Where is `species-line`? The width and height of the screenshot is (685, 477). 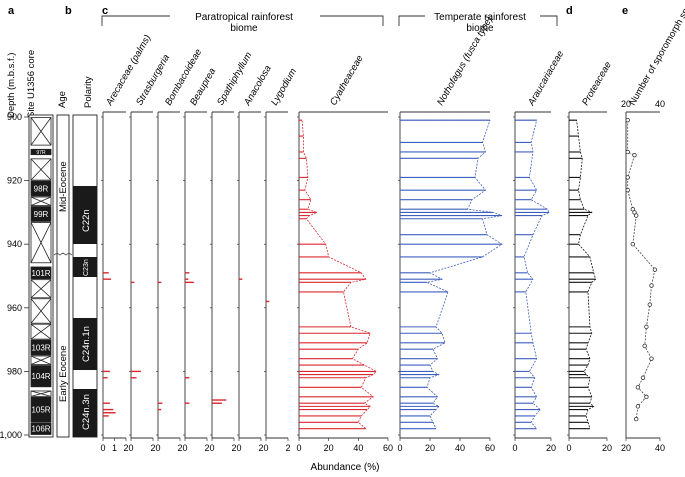 species-line is located at coordinates (641, 270).